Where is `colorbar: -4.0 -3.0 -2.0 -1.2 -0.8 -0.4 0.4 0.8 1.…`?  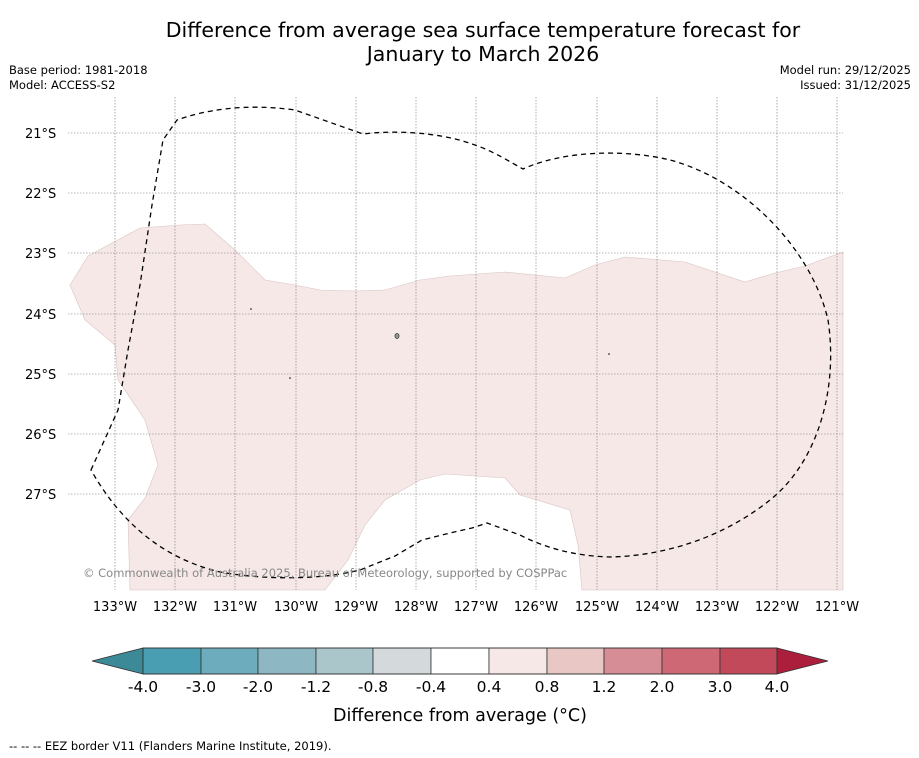 colorbar: -4.0 -3.0 -2.0 -1.2 -0.8 -0.4 0.4 0.8 1.… is located at coordinates (460, 686).